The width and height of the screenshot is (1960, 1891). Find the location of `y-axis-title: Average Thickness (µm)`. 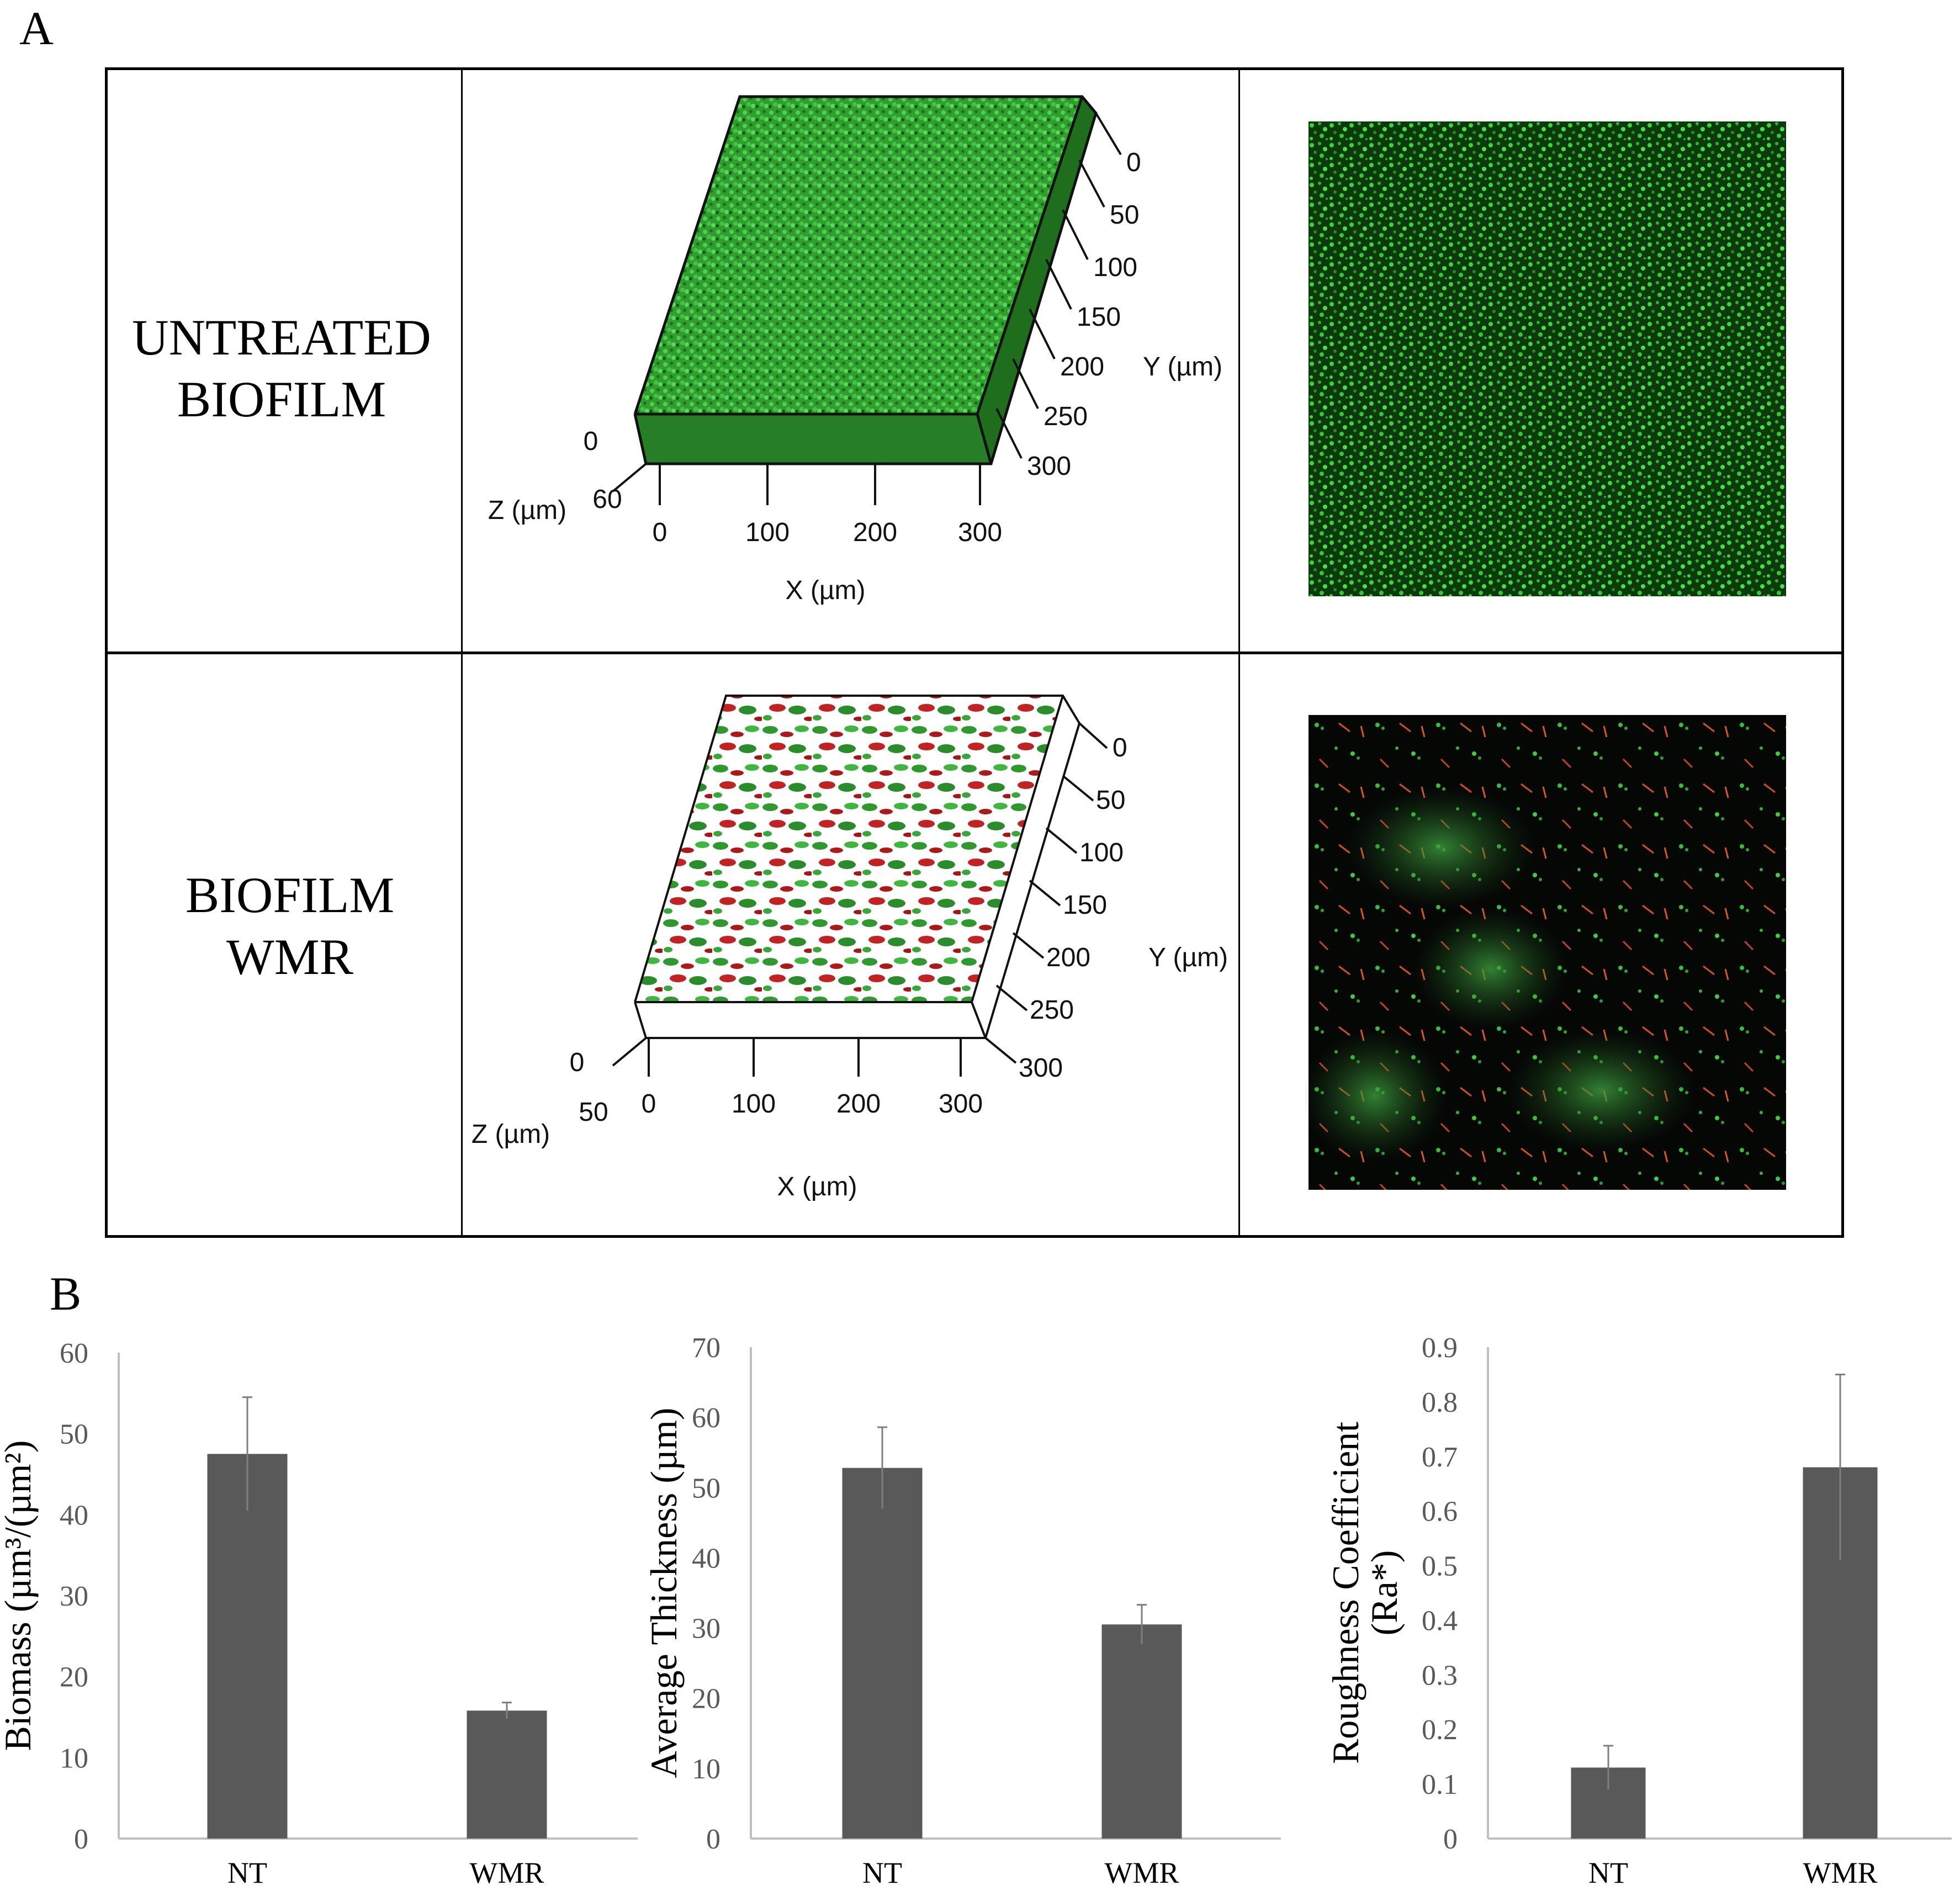

y-axis-title: Average Thickness (µm) is located at coordinates (664, 1592).